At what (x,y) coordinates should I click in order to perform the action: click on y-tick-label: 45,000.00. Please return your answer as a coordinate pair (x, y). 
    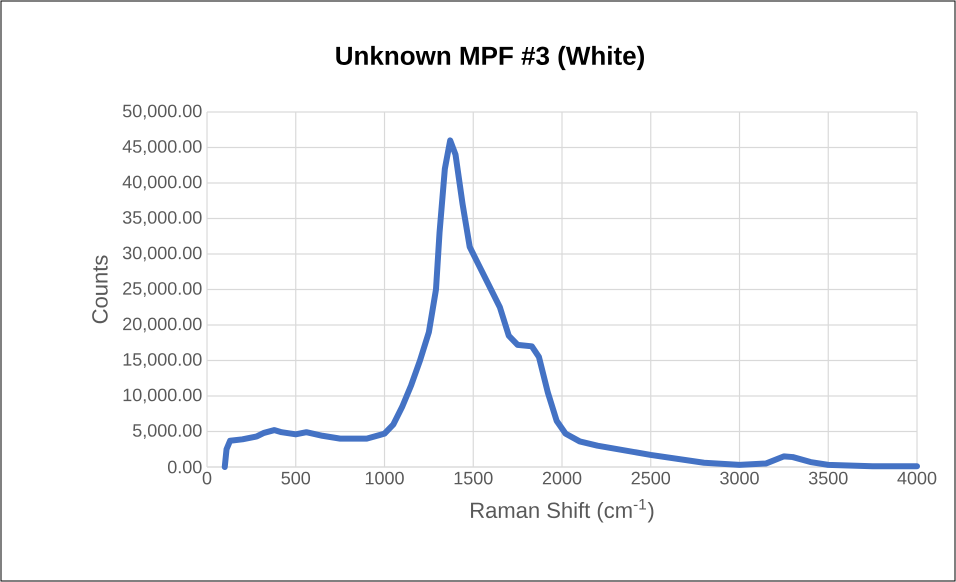
    Looking at the image, I should click on (162, 147).